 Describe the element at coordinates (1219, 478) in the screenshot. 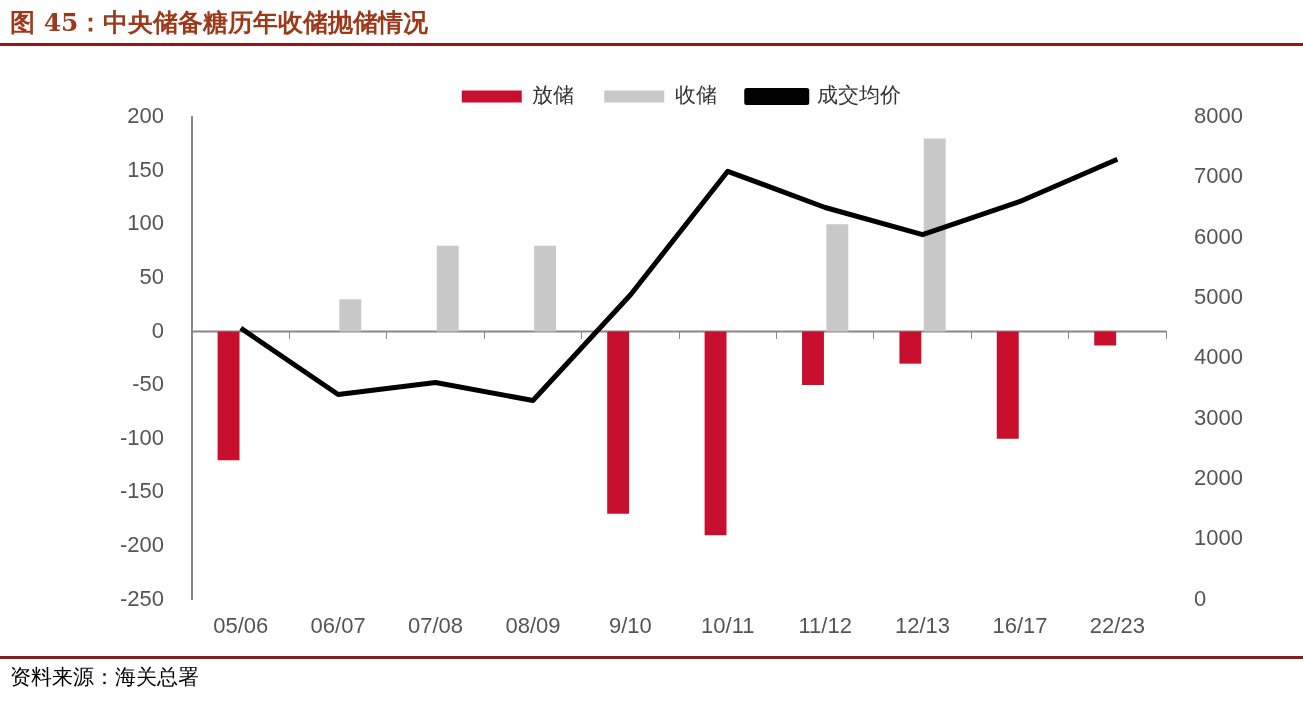

I see `y2-tick-label: 2000` at that location.